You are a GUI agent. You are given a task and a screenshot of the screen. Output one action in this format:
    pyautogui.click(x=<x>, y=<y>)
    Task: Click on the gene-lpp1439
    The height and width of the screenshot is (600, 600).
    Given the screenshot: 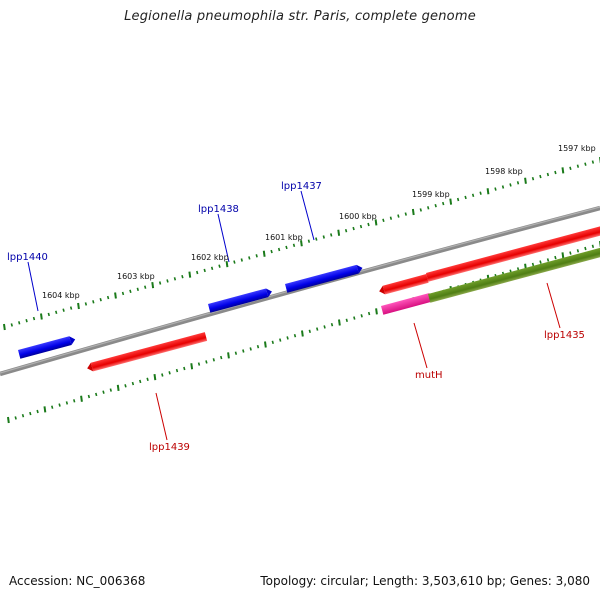 What is the action you would take?
    pyautogui.click(x=147, y=352)
    